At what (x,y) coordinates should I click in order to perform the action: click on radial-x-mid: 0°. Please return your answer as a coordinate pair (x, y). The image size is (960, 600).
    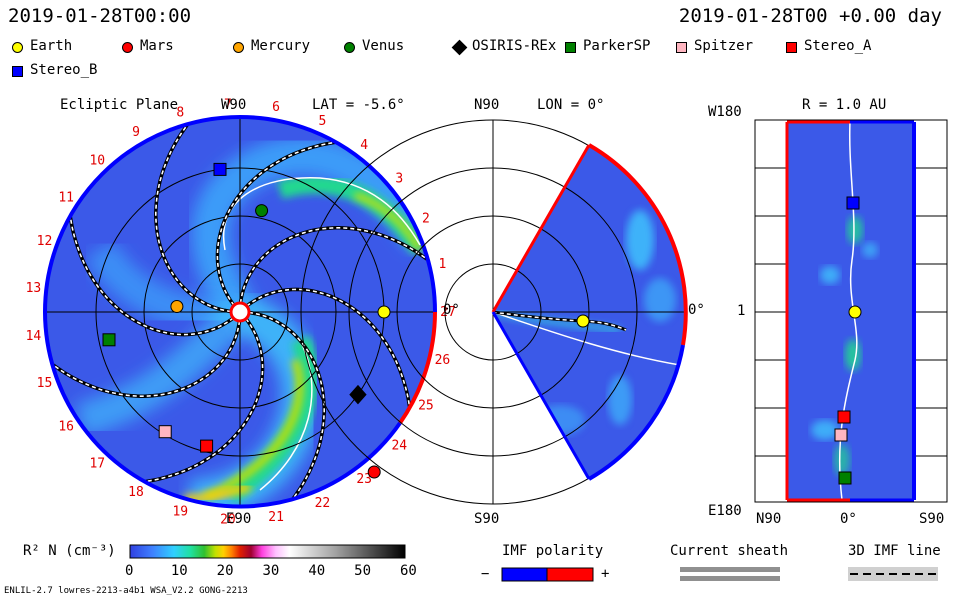
    Looking at the image, I should click on (848, 519).